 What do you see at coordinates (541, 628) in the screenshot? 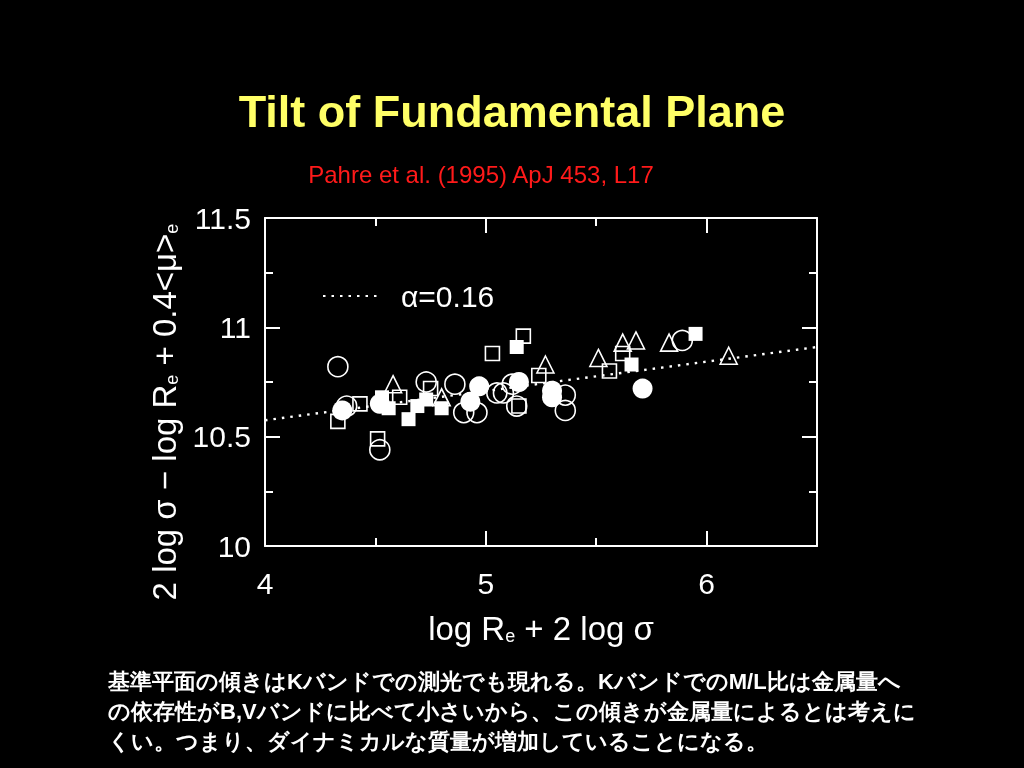
I see `x-axis-title: log Re + 2 log σ` at bounding box center [541, 628].